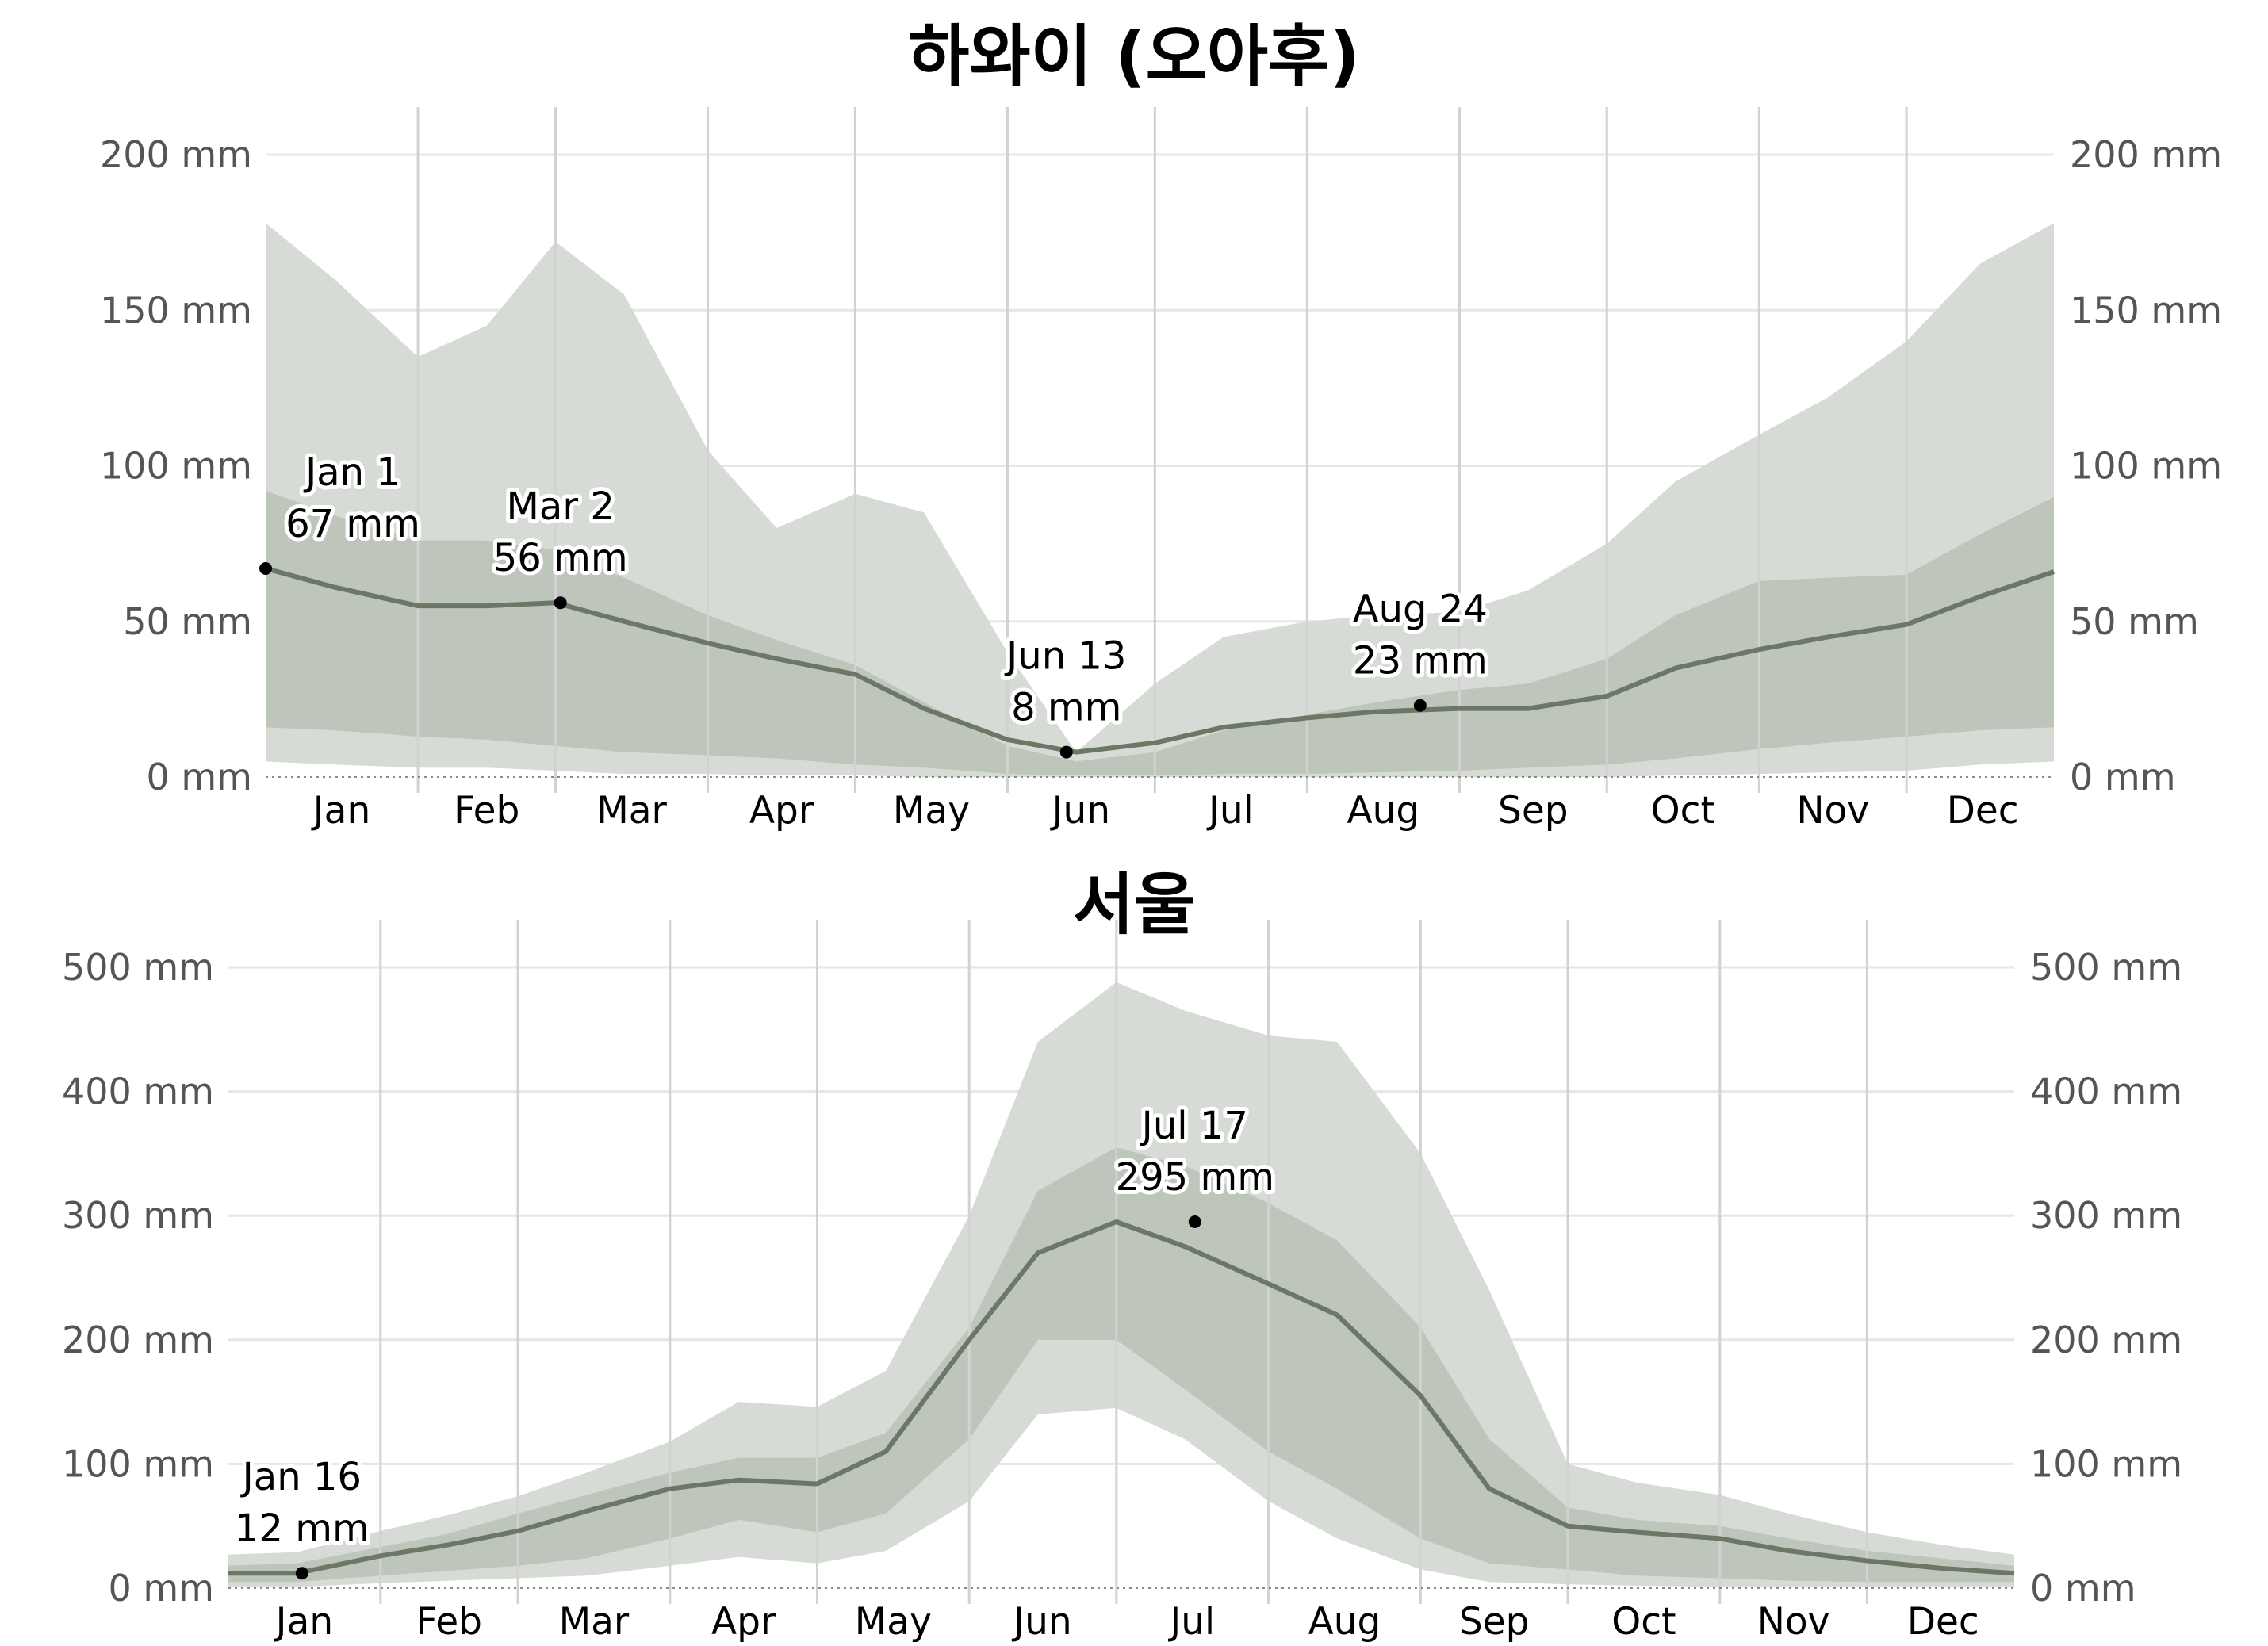  What do you see at coordinates (2106, 1215) in the screenshot?
I see `y-tick-label-right: 300 mm` at bounding box center [2106, 1215].